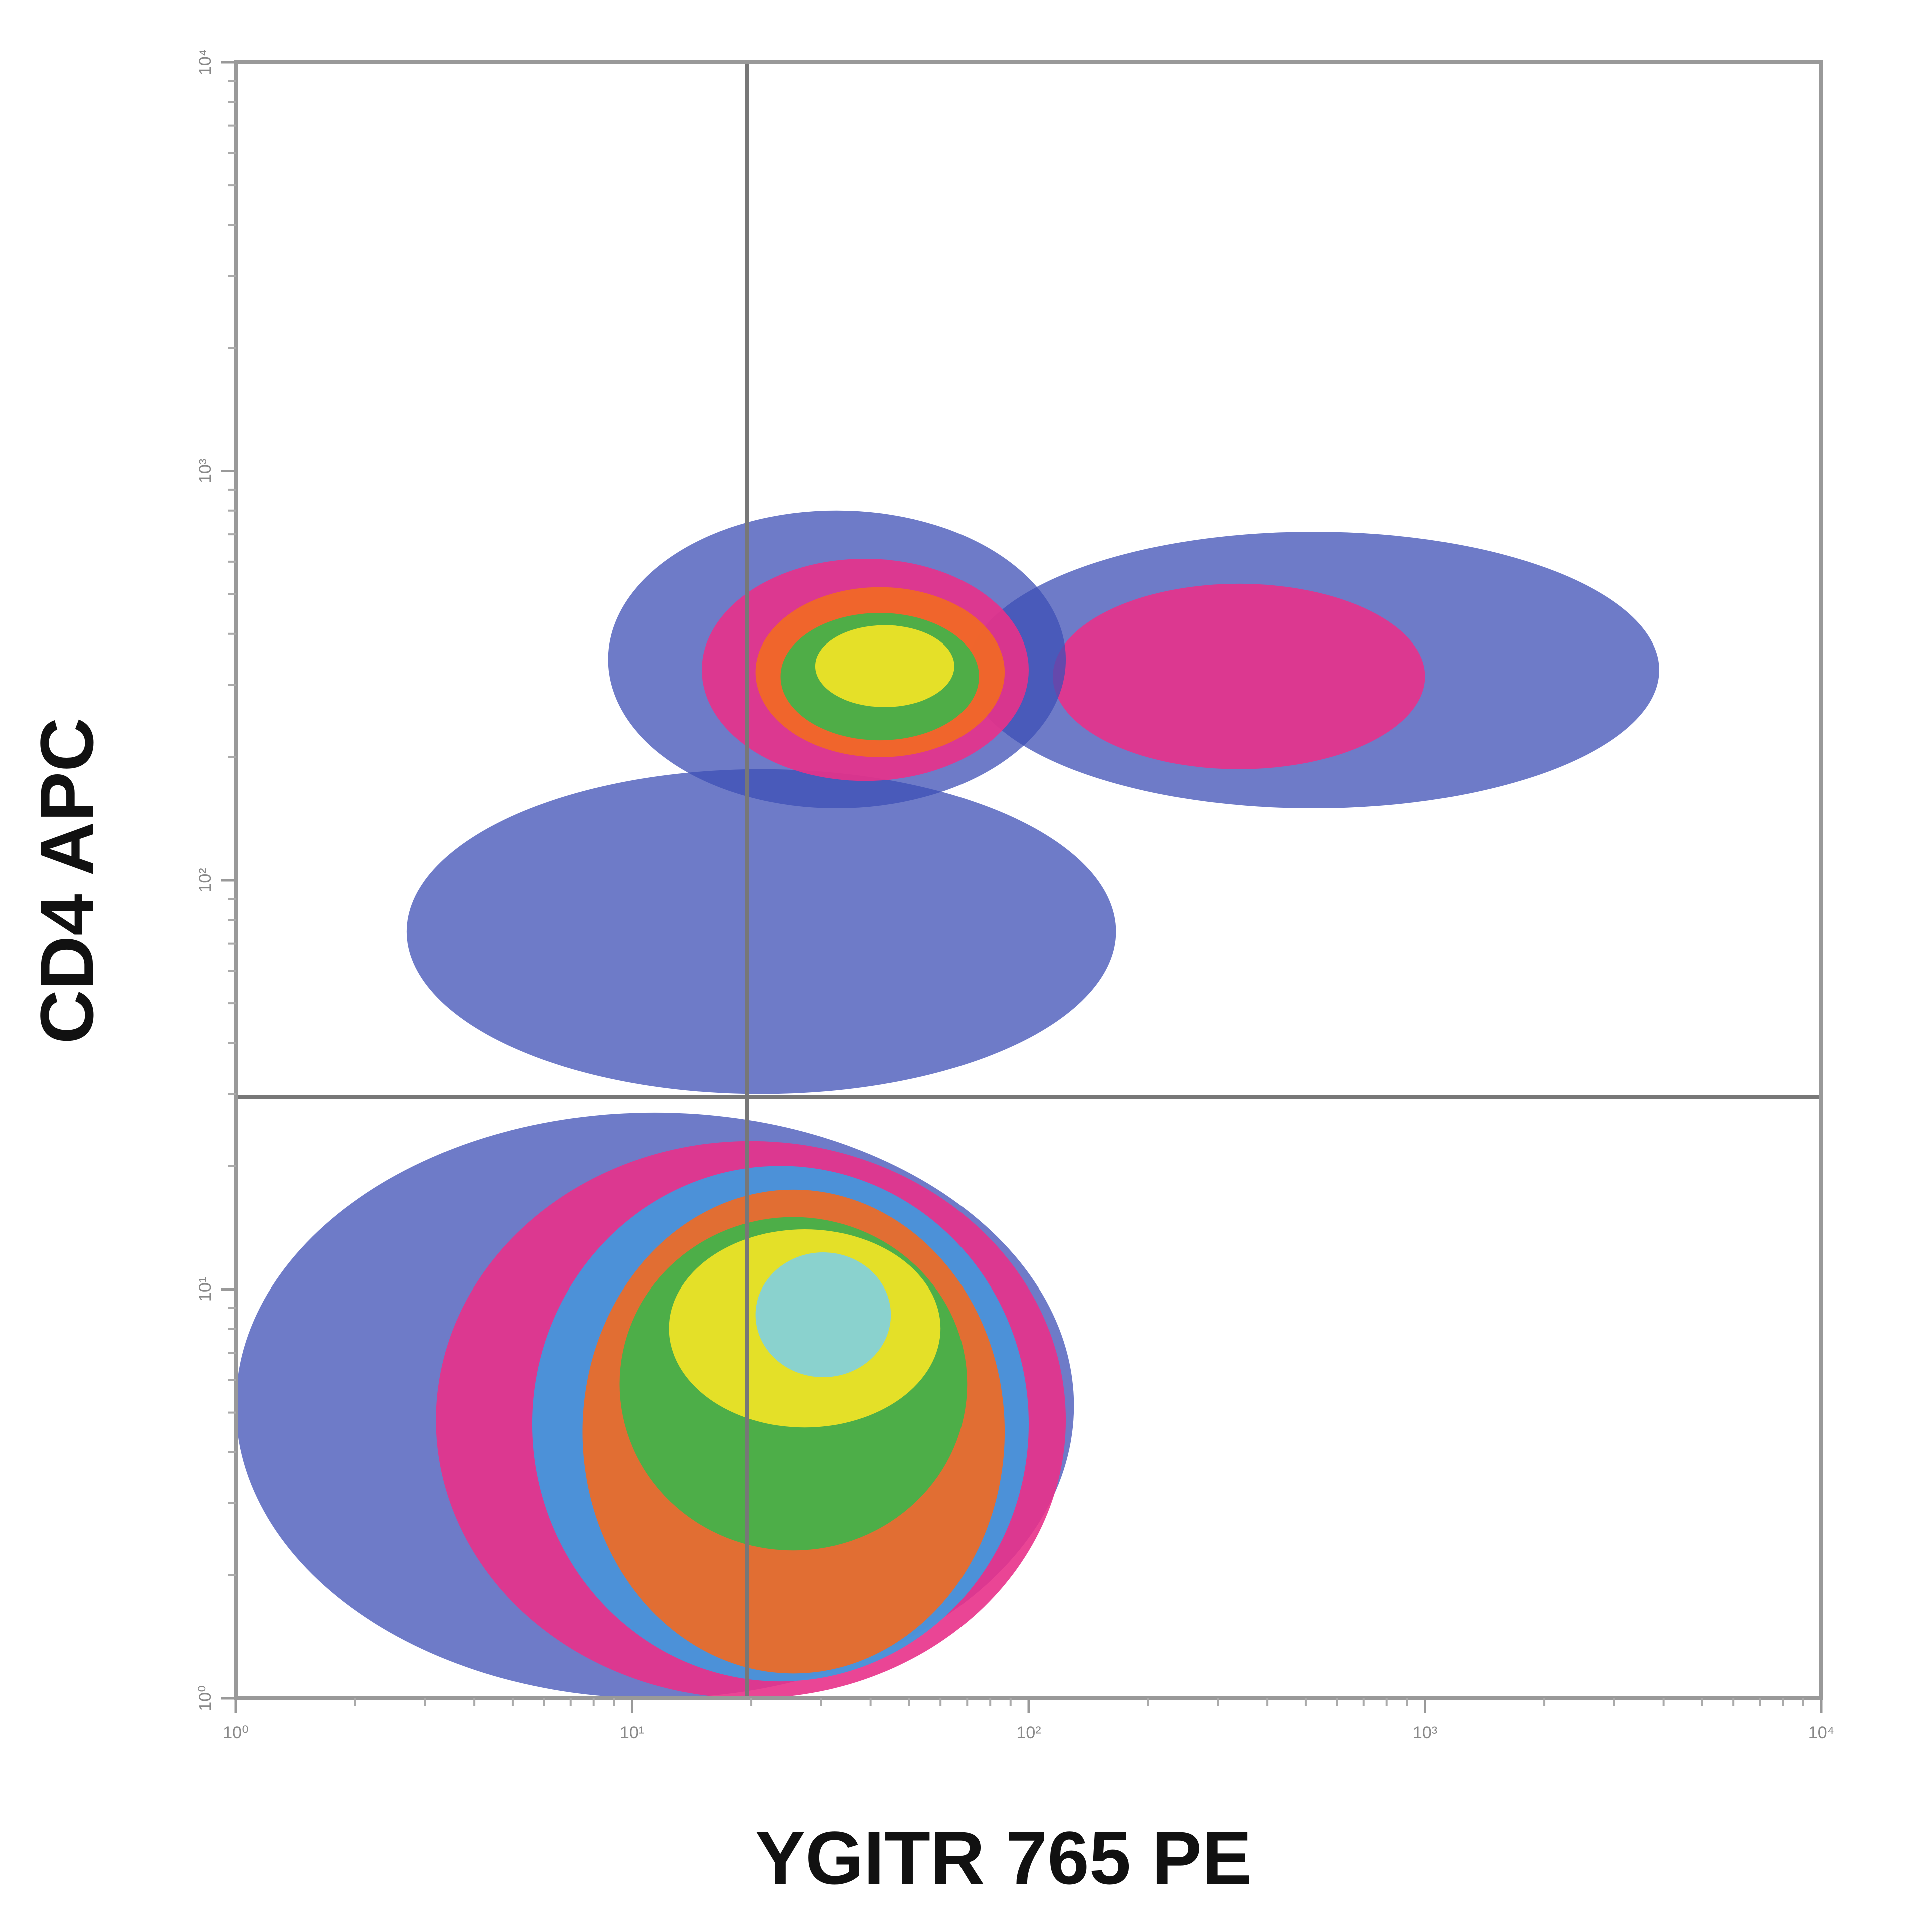  Describe the element at coordinates (205, 880) in the screenshot. I see `y-tick-label: 10²` at that location.